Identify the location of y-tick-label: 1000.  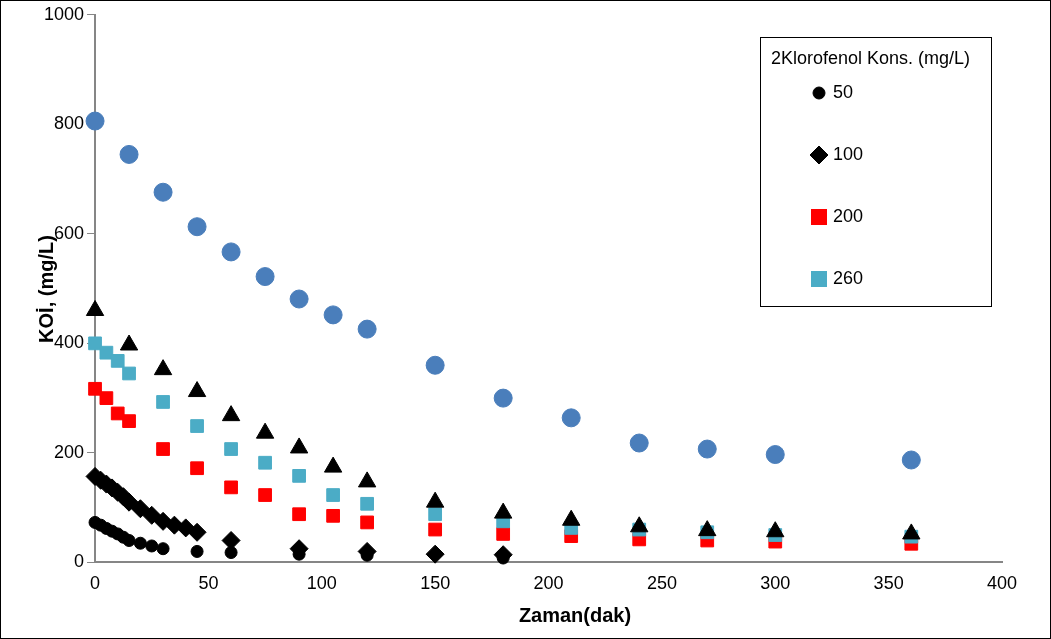
(64, 13).